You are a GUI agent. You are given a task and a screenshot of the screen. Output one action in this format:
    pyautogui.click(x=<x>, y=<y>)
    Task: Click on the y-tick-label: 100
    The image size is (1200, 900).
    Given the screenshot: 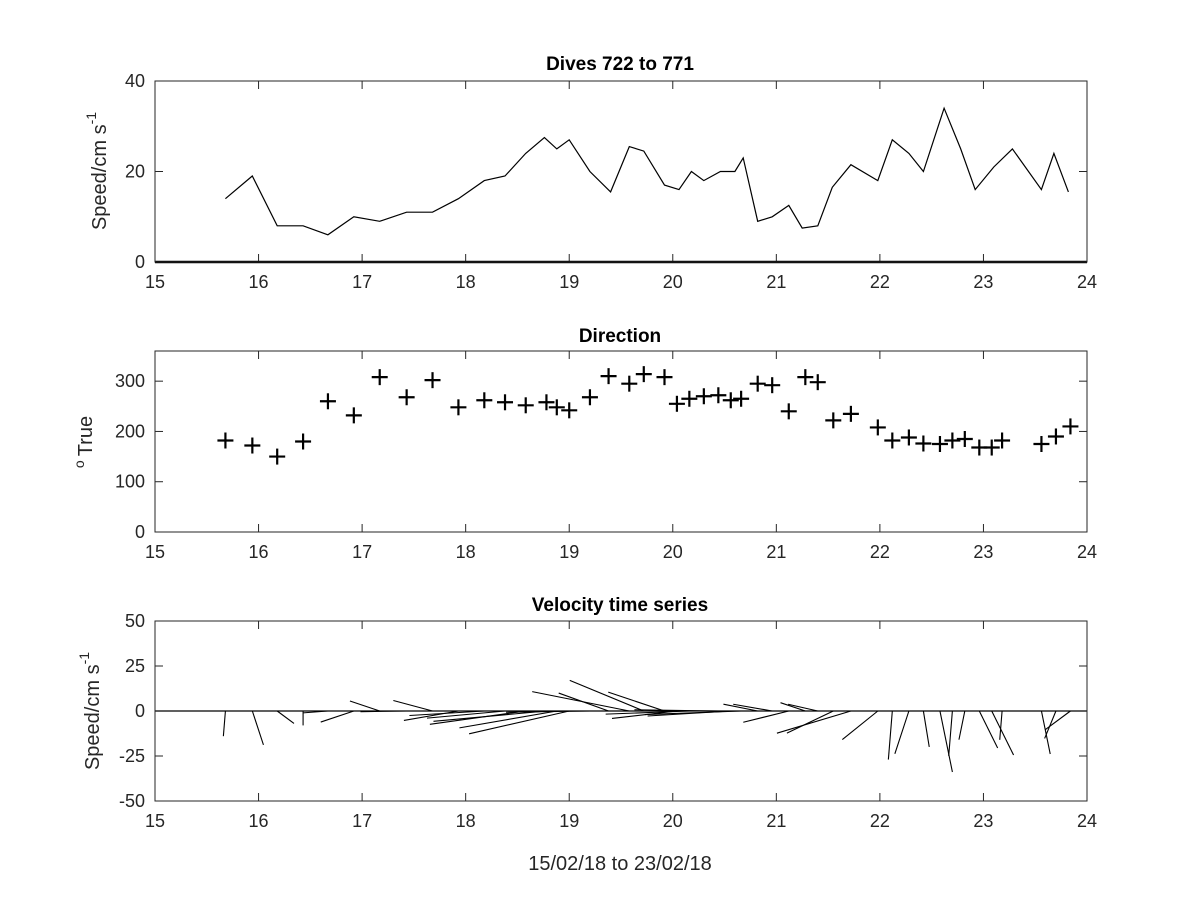 What is the action you would take?
    pyautogui.click(x=130, y=482)
    